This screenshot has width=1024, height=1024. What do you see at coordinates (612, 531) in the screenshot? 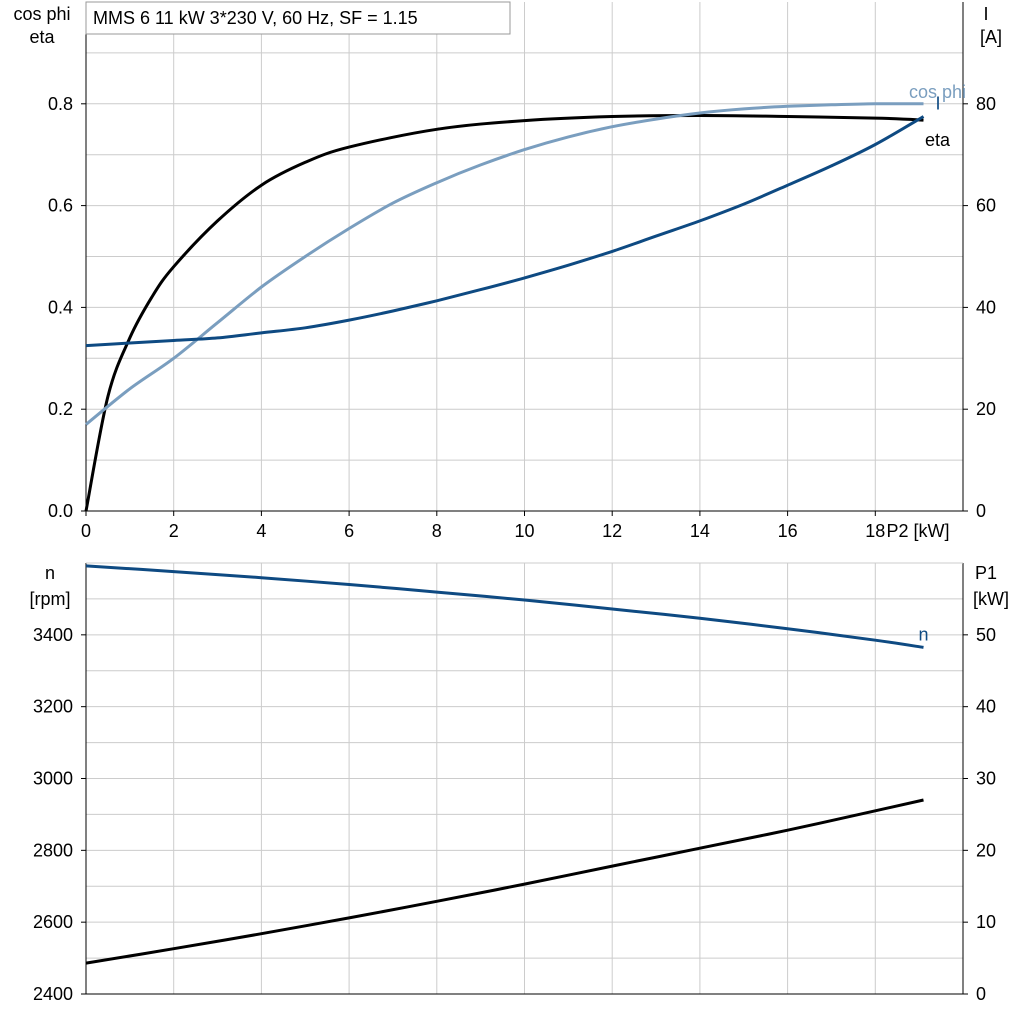
I see `x-tick-label: 12` at bounding box center [612, 531].